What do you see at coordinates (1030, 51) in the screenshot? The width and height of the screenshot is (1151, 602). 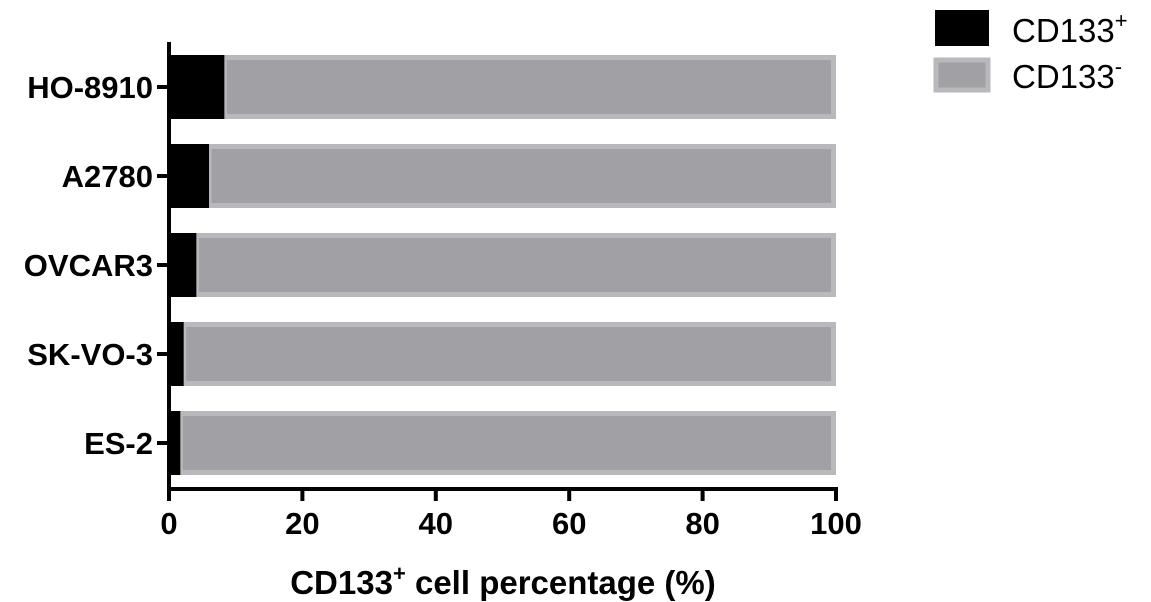 I see `legend: CD133+ CD133-` at bounding box center [1030, 51].